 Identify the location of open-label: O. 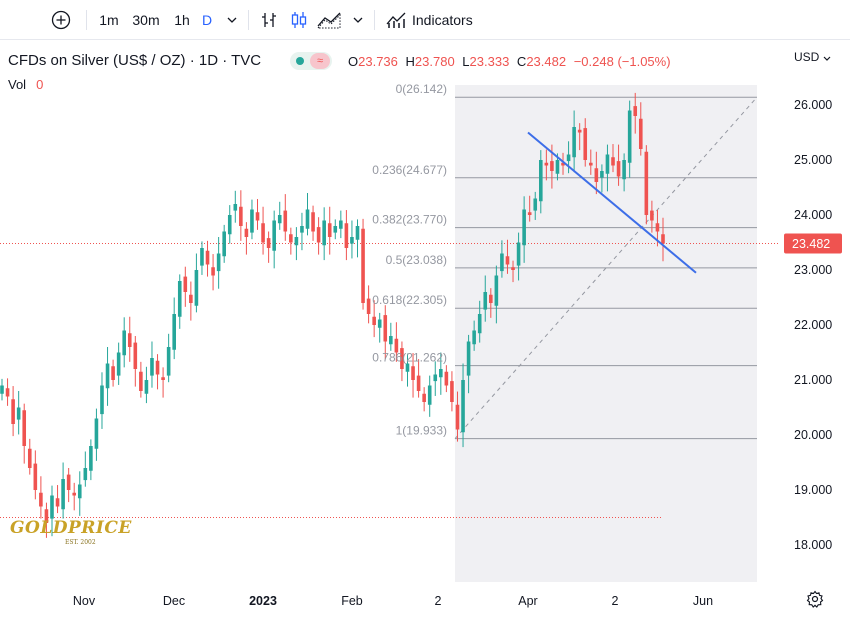
(353, 61).